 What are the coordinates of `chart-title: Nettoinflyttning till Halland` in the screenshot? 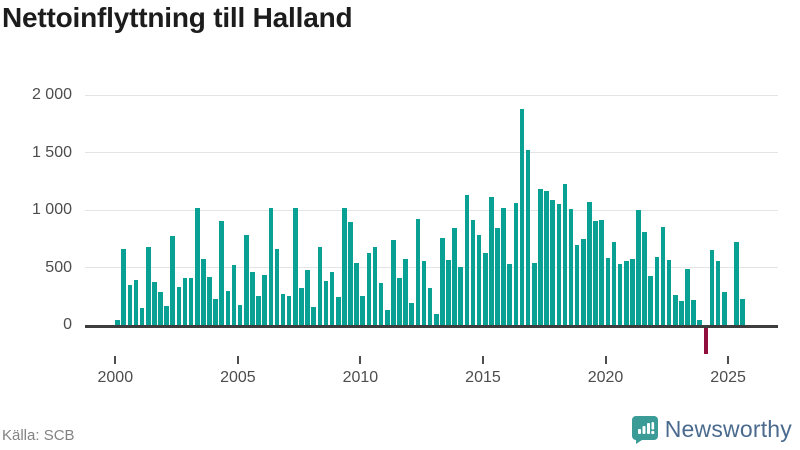 It's located at (177, 17).